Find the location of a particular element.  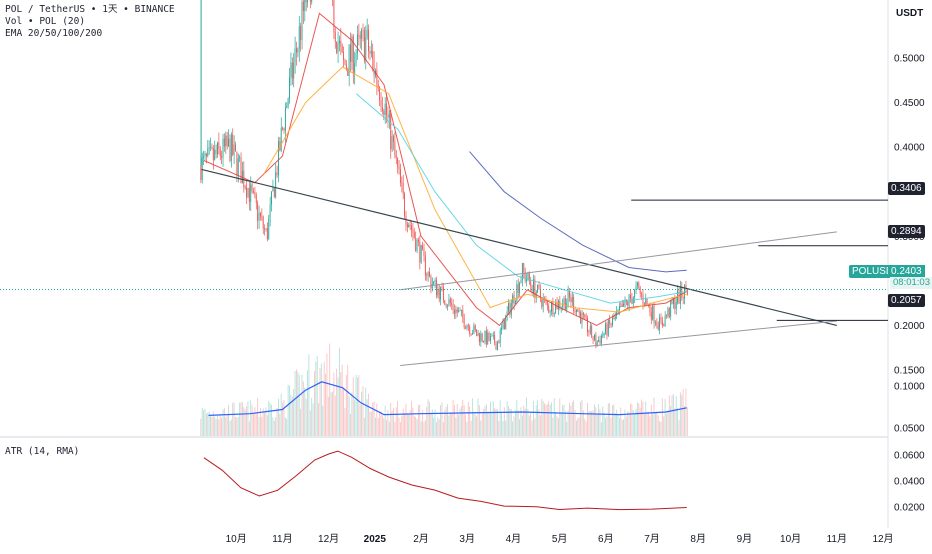

atr-legend: ATR (14, RMA) is located at coordinates (42, 451).